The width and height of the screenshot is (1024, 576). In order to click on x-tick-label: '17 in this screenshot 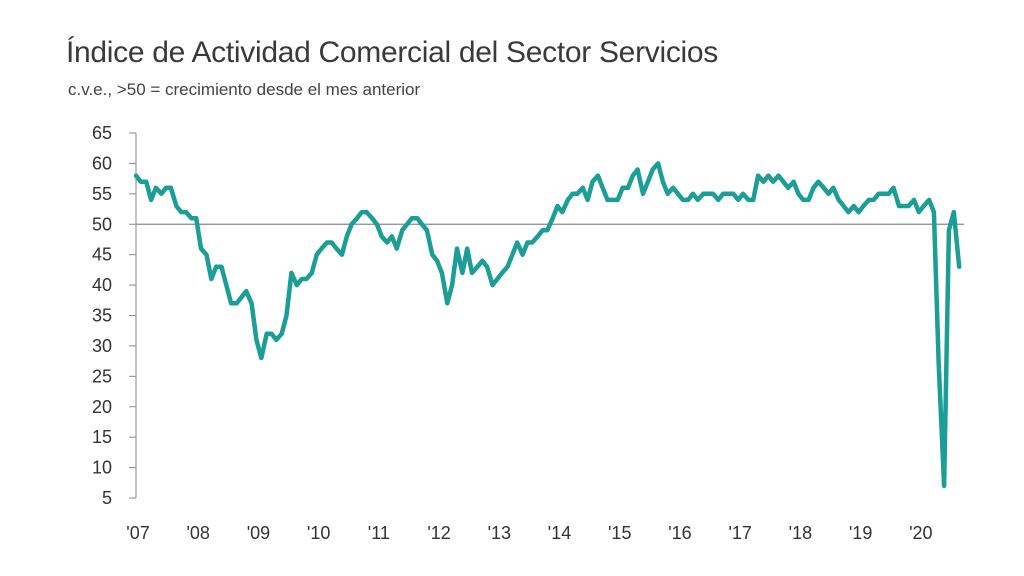, I will do `click(739, 533)`.